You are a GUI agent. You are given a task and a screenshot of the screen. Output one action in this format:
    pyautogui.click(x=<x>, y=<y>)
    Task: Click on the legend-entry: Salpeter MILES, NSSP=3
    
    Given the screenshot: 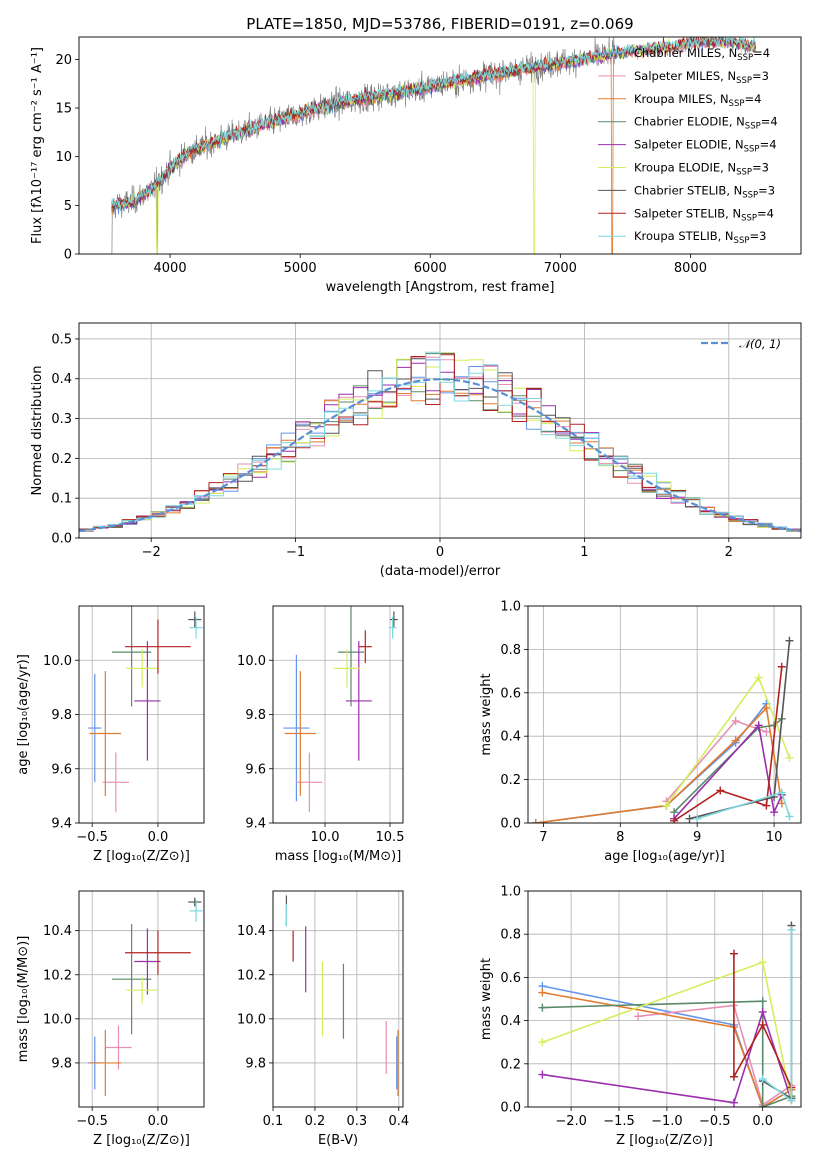 What is the action you would take?
    pyautogui.click(x=701, y=77)
    